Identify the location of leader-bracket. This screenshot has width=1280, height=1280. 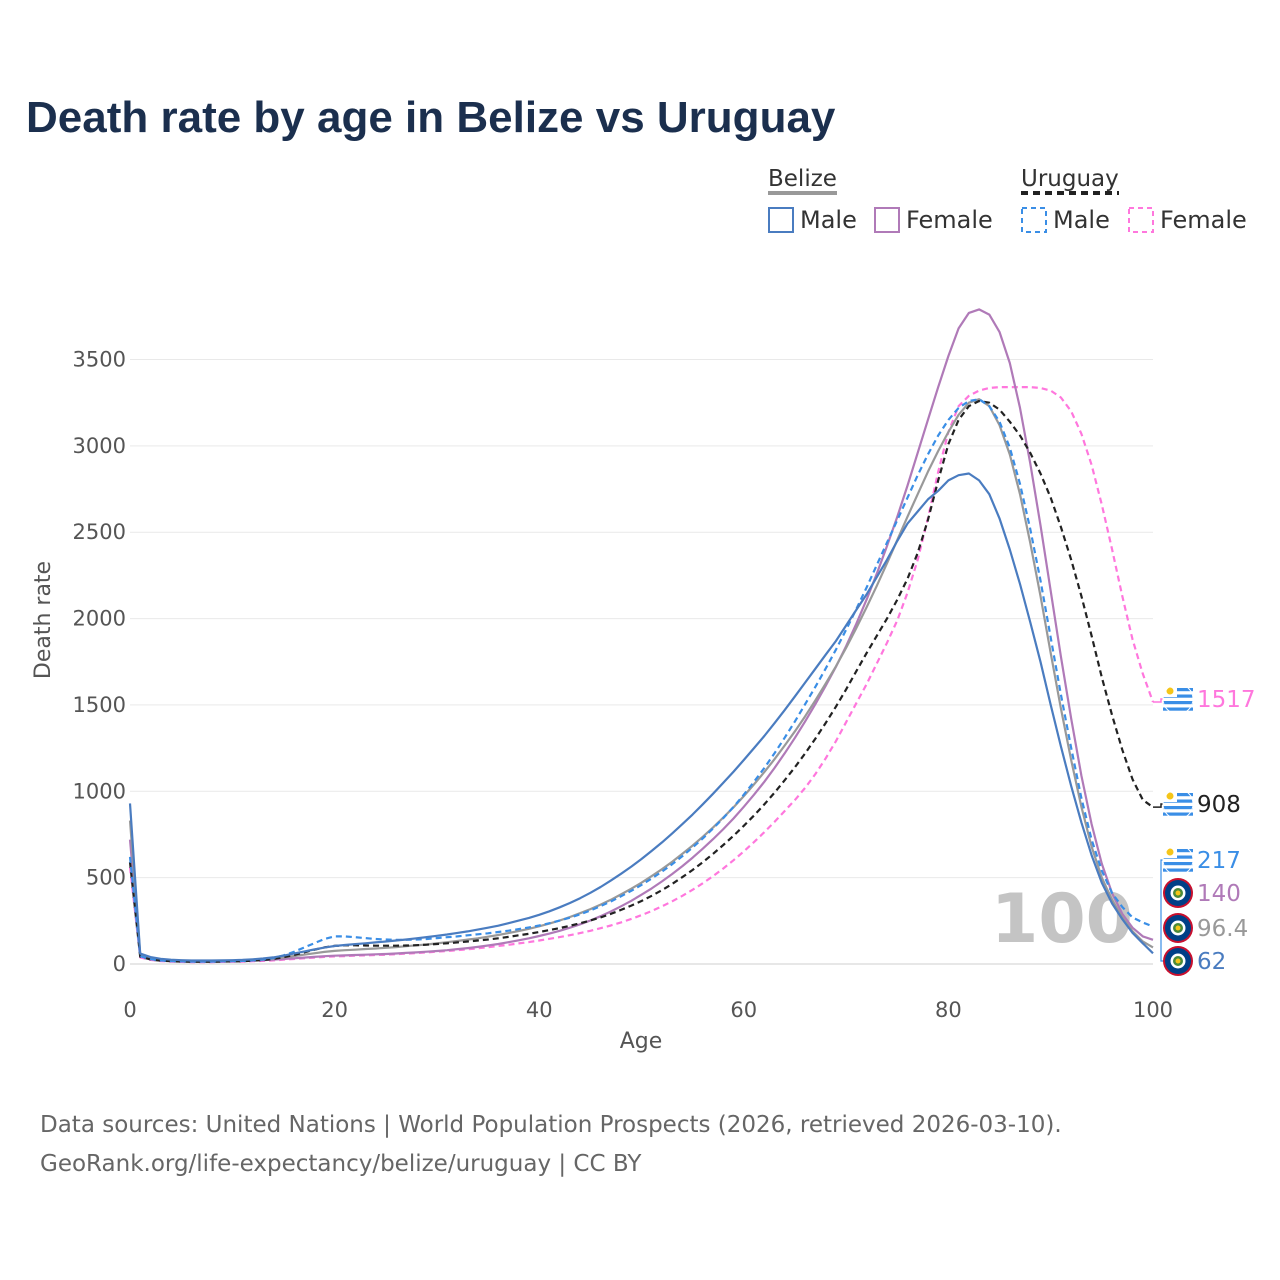
(1163, 910).